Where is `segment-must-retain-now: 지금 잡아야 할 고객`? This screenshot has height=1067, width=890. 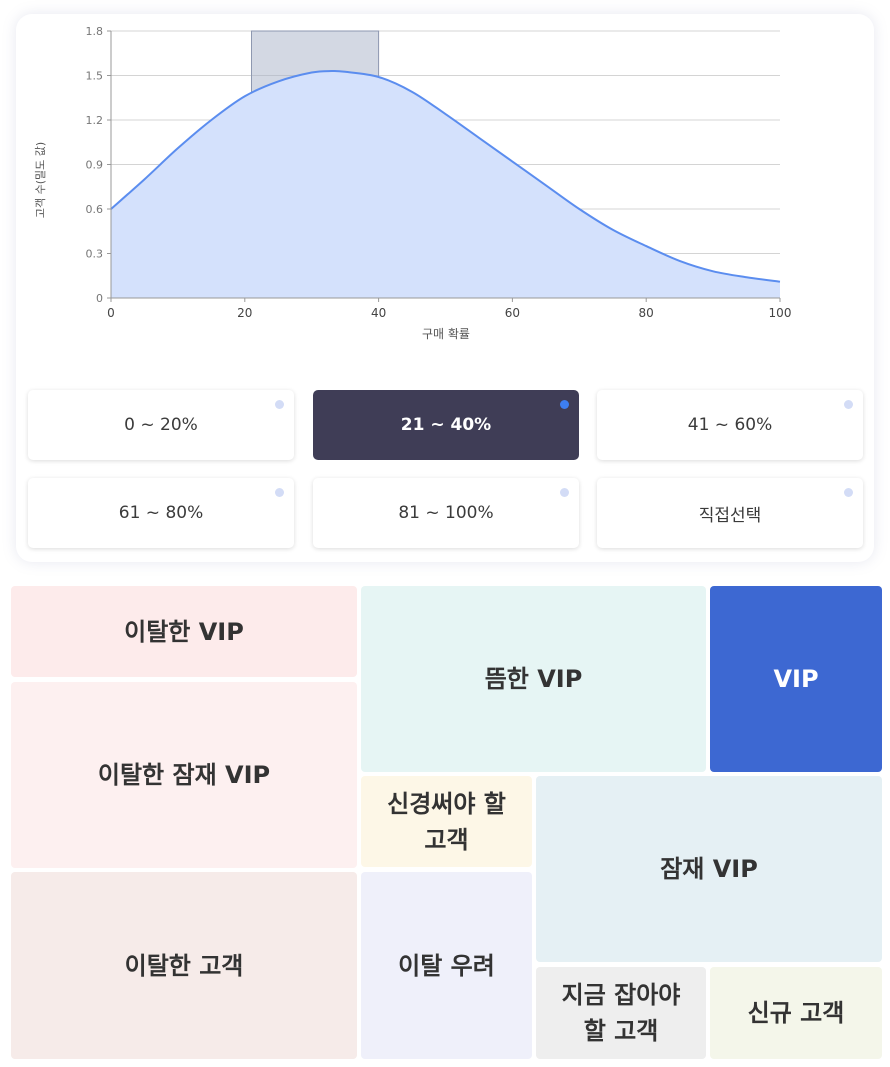 segment-must-retain-now: 지금 잡아야 할 고객 is located at coordinates (621, 1013).